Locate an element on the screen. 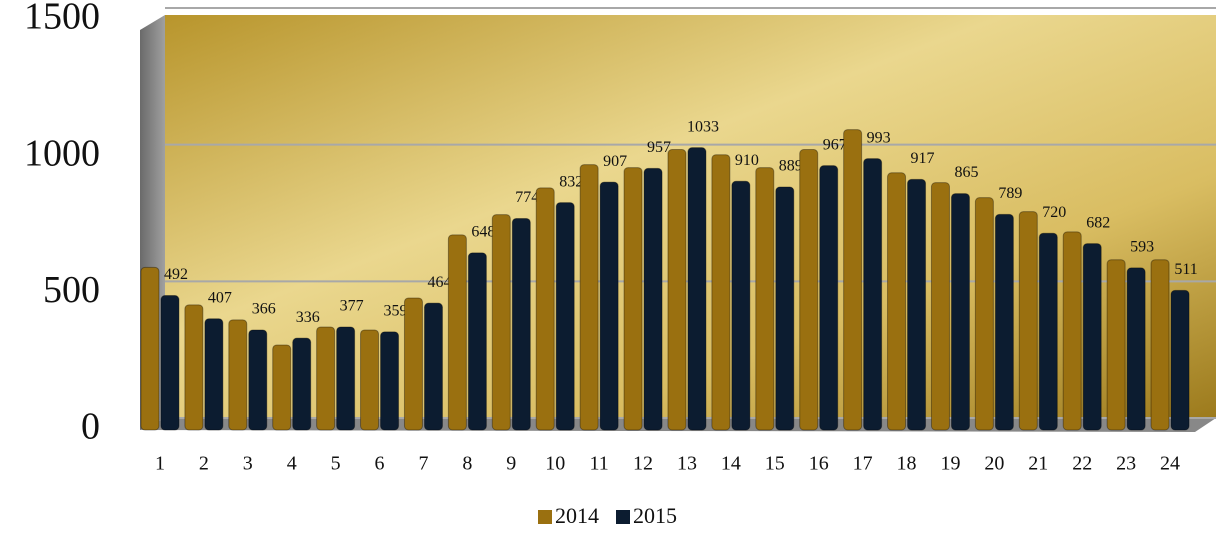 Image resolution: width=1216 pixels, height=533 pixels. data-label: 774 is located at coordinates (527, 197).